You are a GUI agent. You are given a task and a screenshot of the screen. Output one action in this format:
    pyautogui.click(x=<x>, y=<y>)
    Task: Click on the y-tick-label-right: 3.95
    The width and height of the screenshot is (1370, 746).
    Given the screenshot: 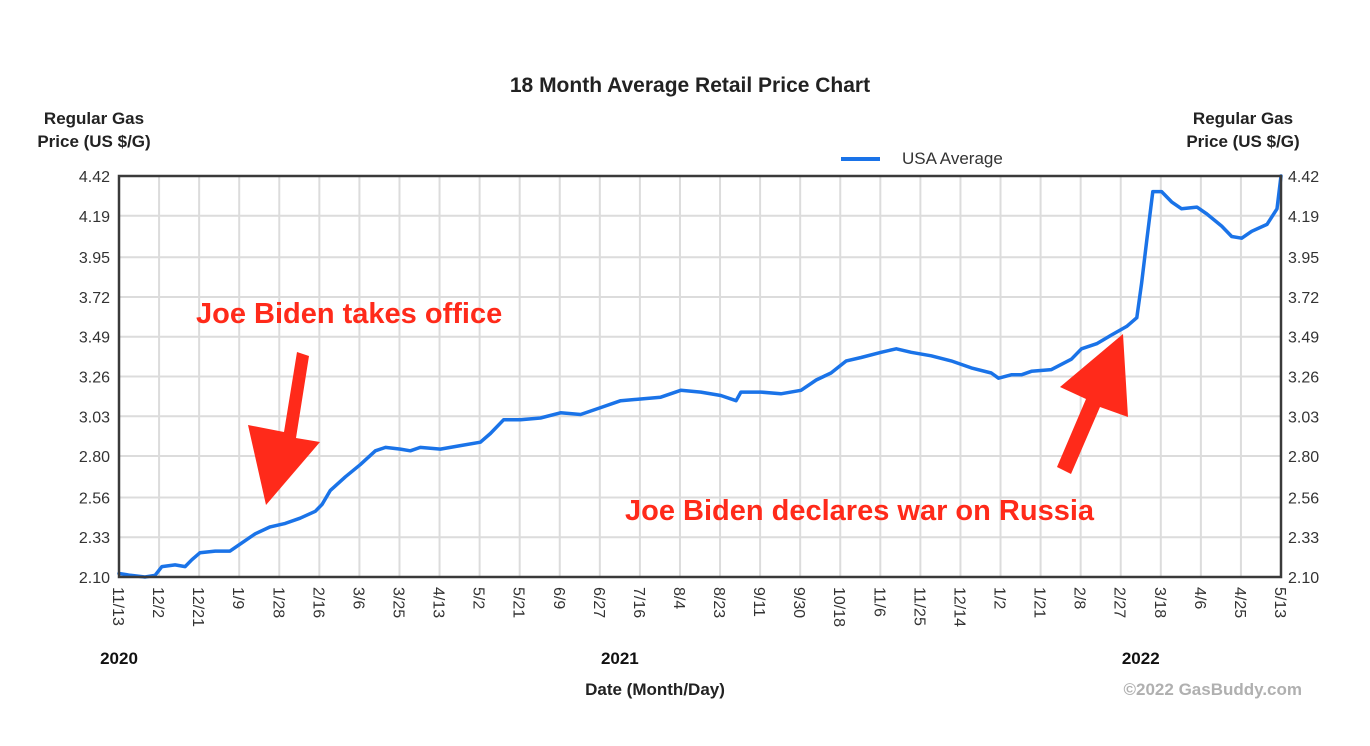 What is the action you would take?
    pyautogui.click(x=1303, y=258)
    